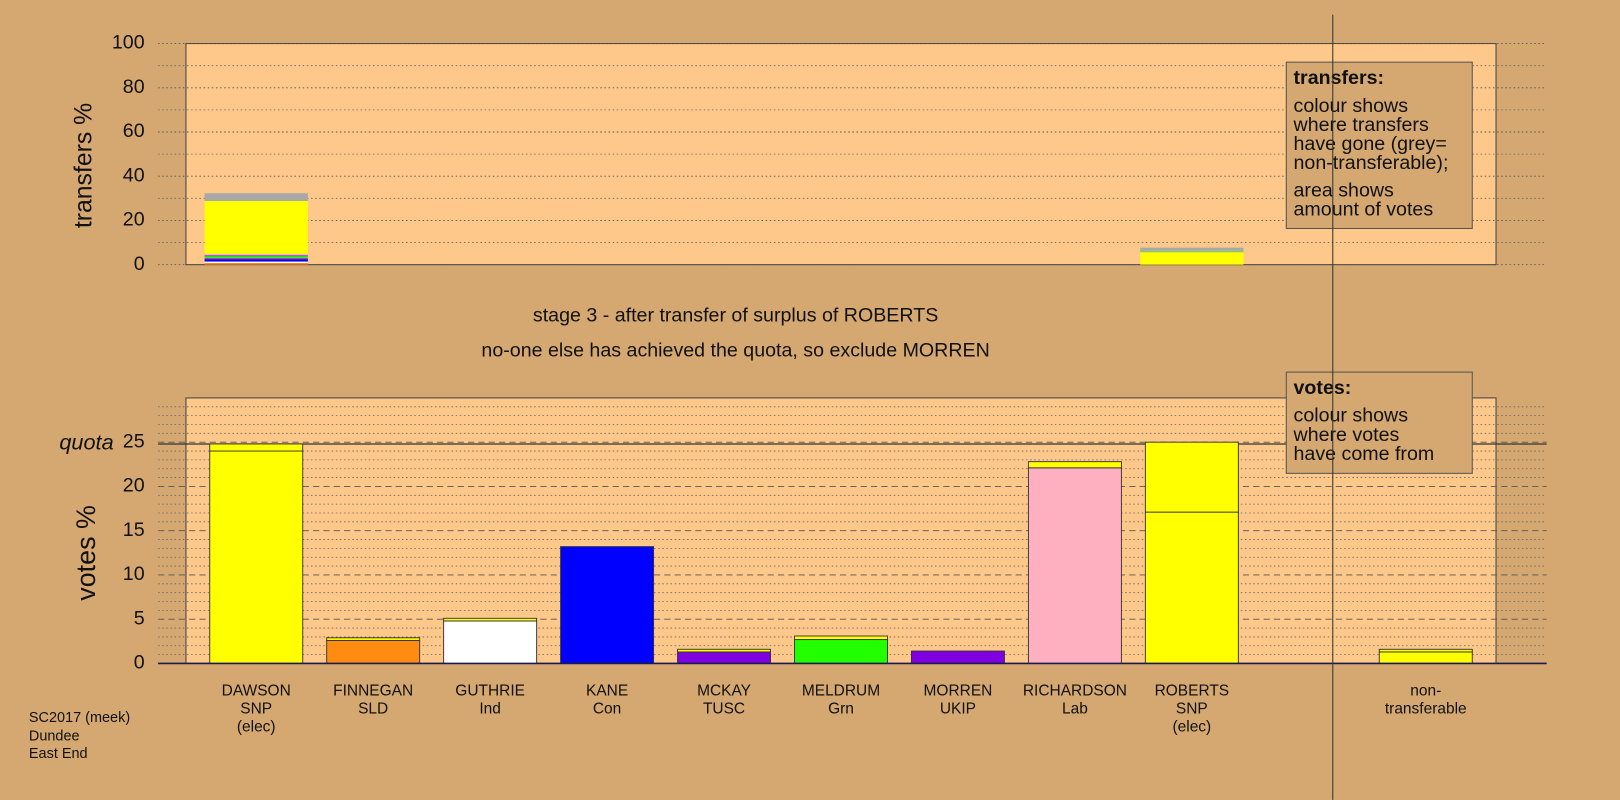  What do you see at coordinates (373, 690) in the screenshot?
I see `x-tick-label: FINNEGAN` at bounding box center [373, 690].